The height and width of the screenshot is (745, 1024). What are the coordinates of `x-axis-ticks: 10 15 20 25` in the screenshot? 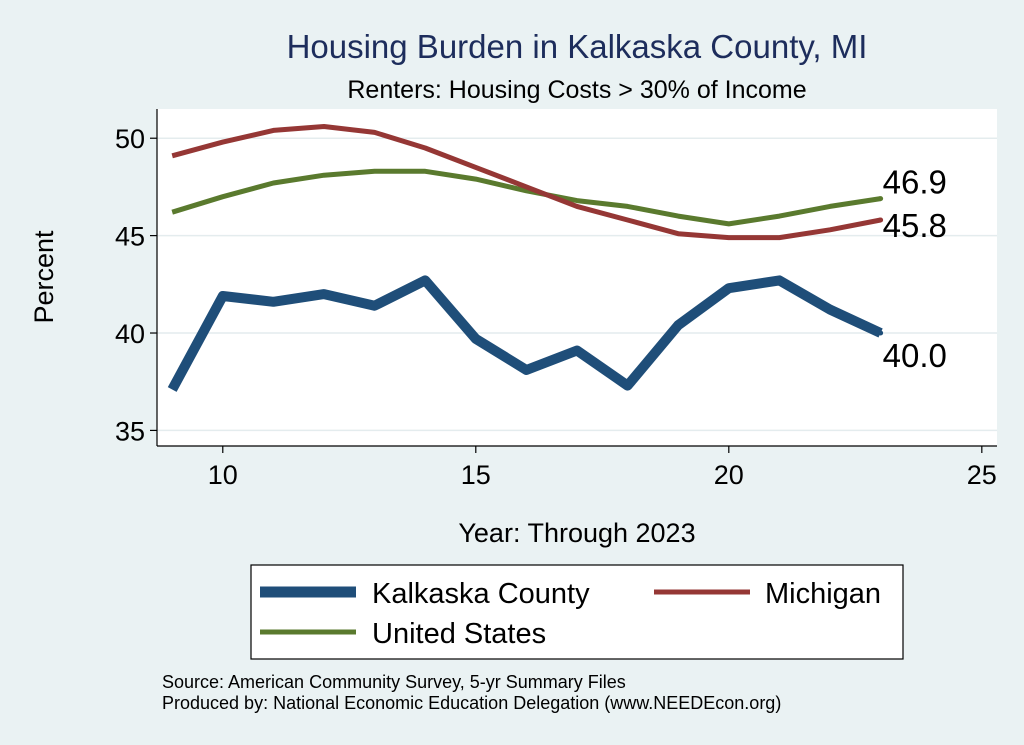 It's located at (602, 468).